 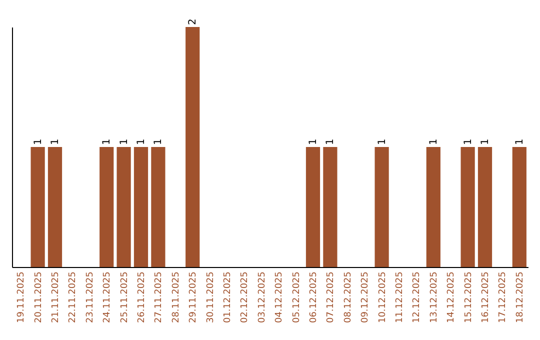 What do you see at coordinates (503, 298) in the screenshot?
I see `x-tick-label: 17.12.2025` at bounding box center [503, 298].